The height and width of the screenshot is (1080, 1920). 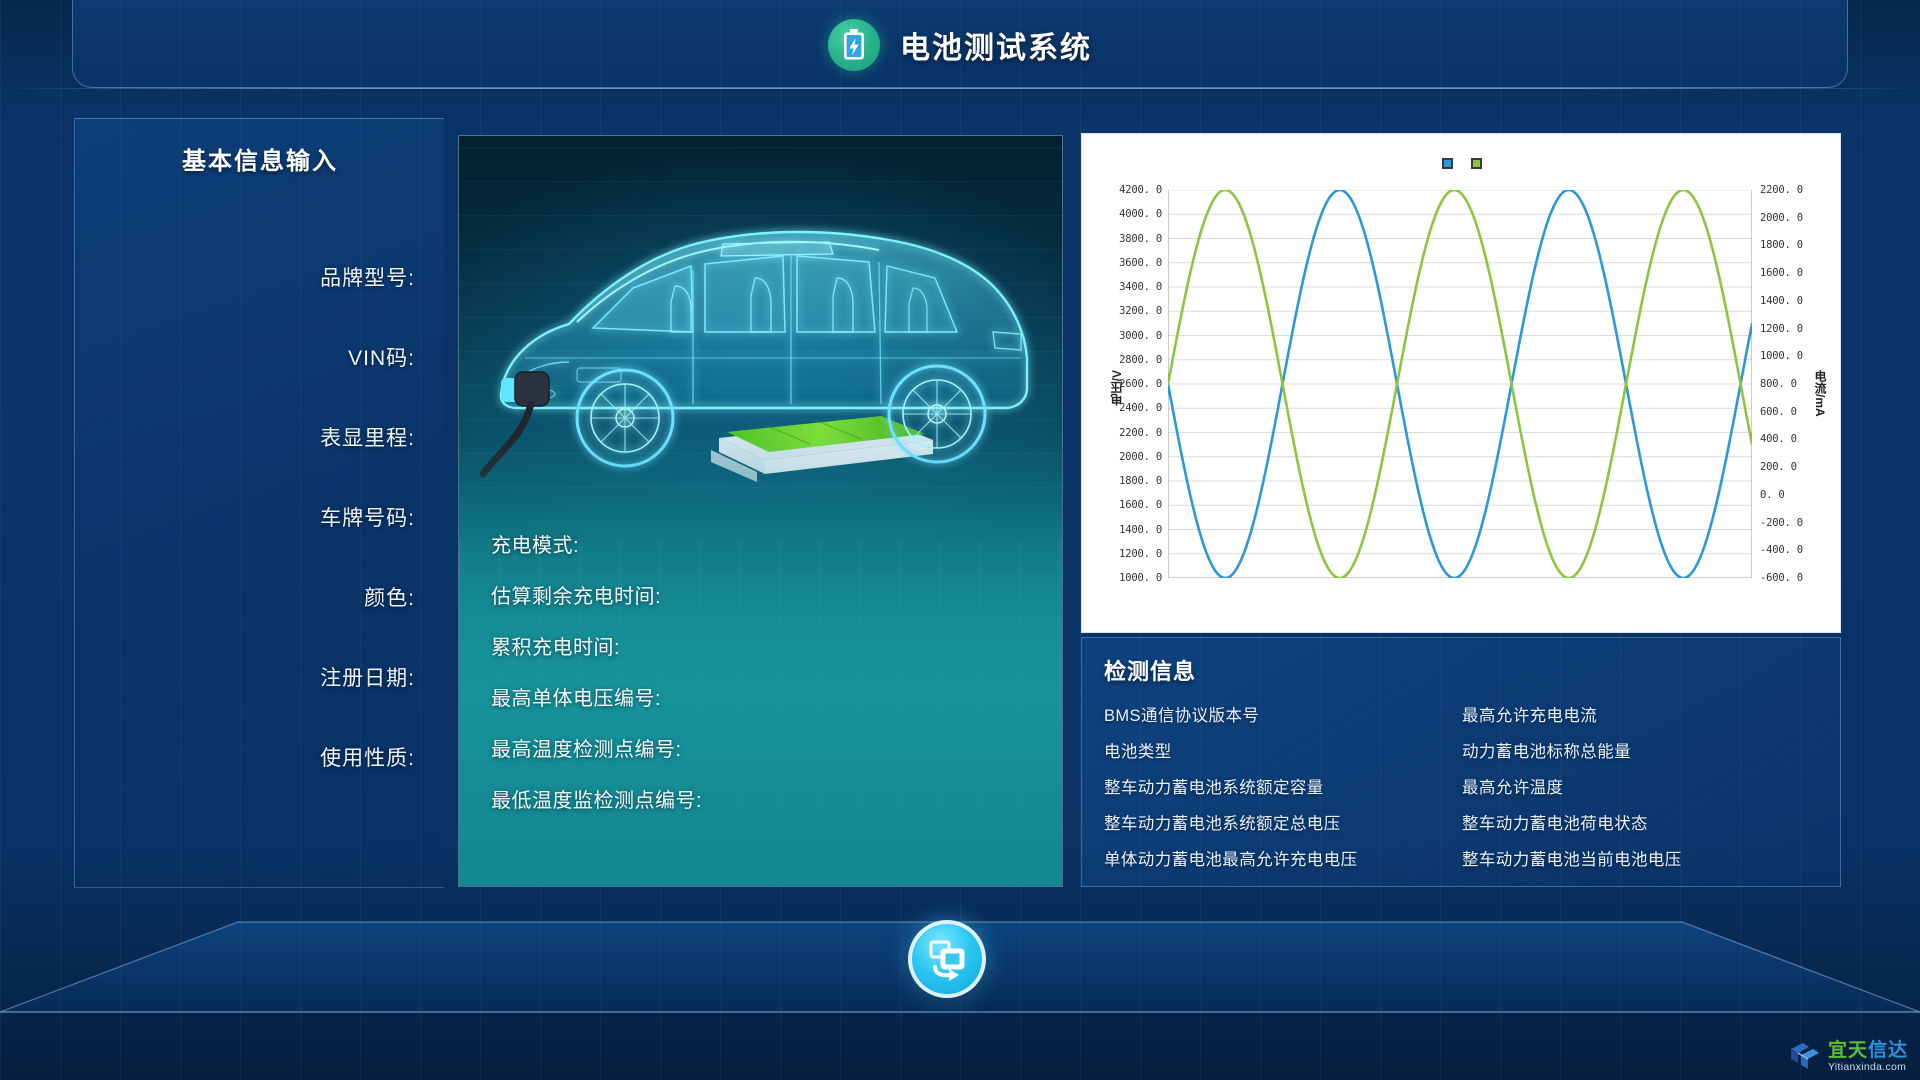 I want to click on chart-y-tick-right: 200. 0, so click(x=1778, y=467).